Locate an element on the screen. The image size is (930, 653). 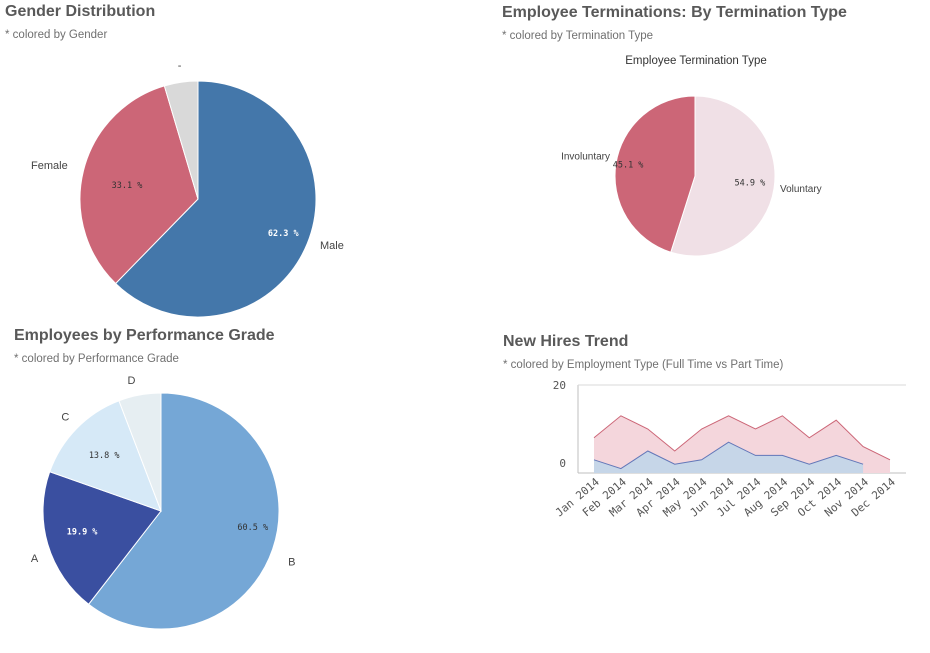
pie-value-label-male: 62.3 % is located at coordinates (284, 234).